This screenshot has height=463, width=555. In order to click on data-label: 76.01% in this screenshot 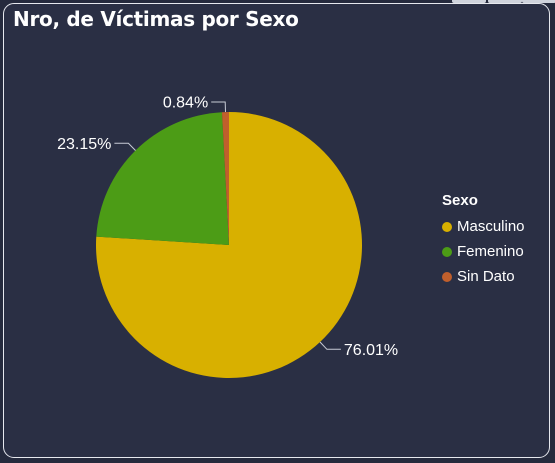, I will do `click(371, 350)`.